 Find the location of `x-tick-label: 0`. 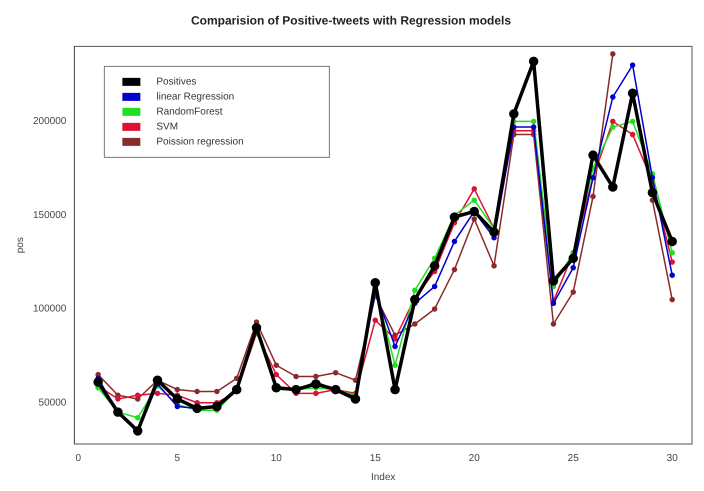

x-tick-label: 0 is located at coordinates (79, 458).